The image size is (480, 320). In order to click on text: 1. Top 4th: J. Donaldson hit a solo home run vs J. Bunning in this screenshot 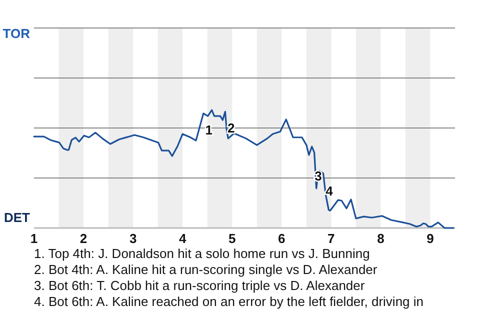, I will do `click(202, 253)`.